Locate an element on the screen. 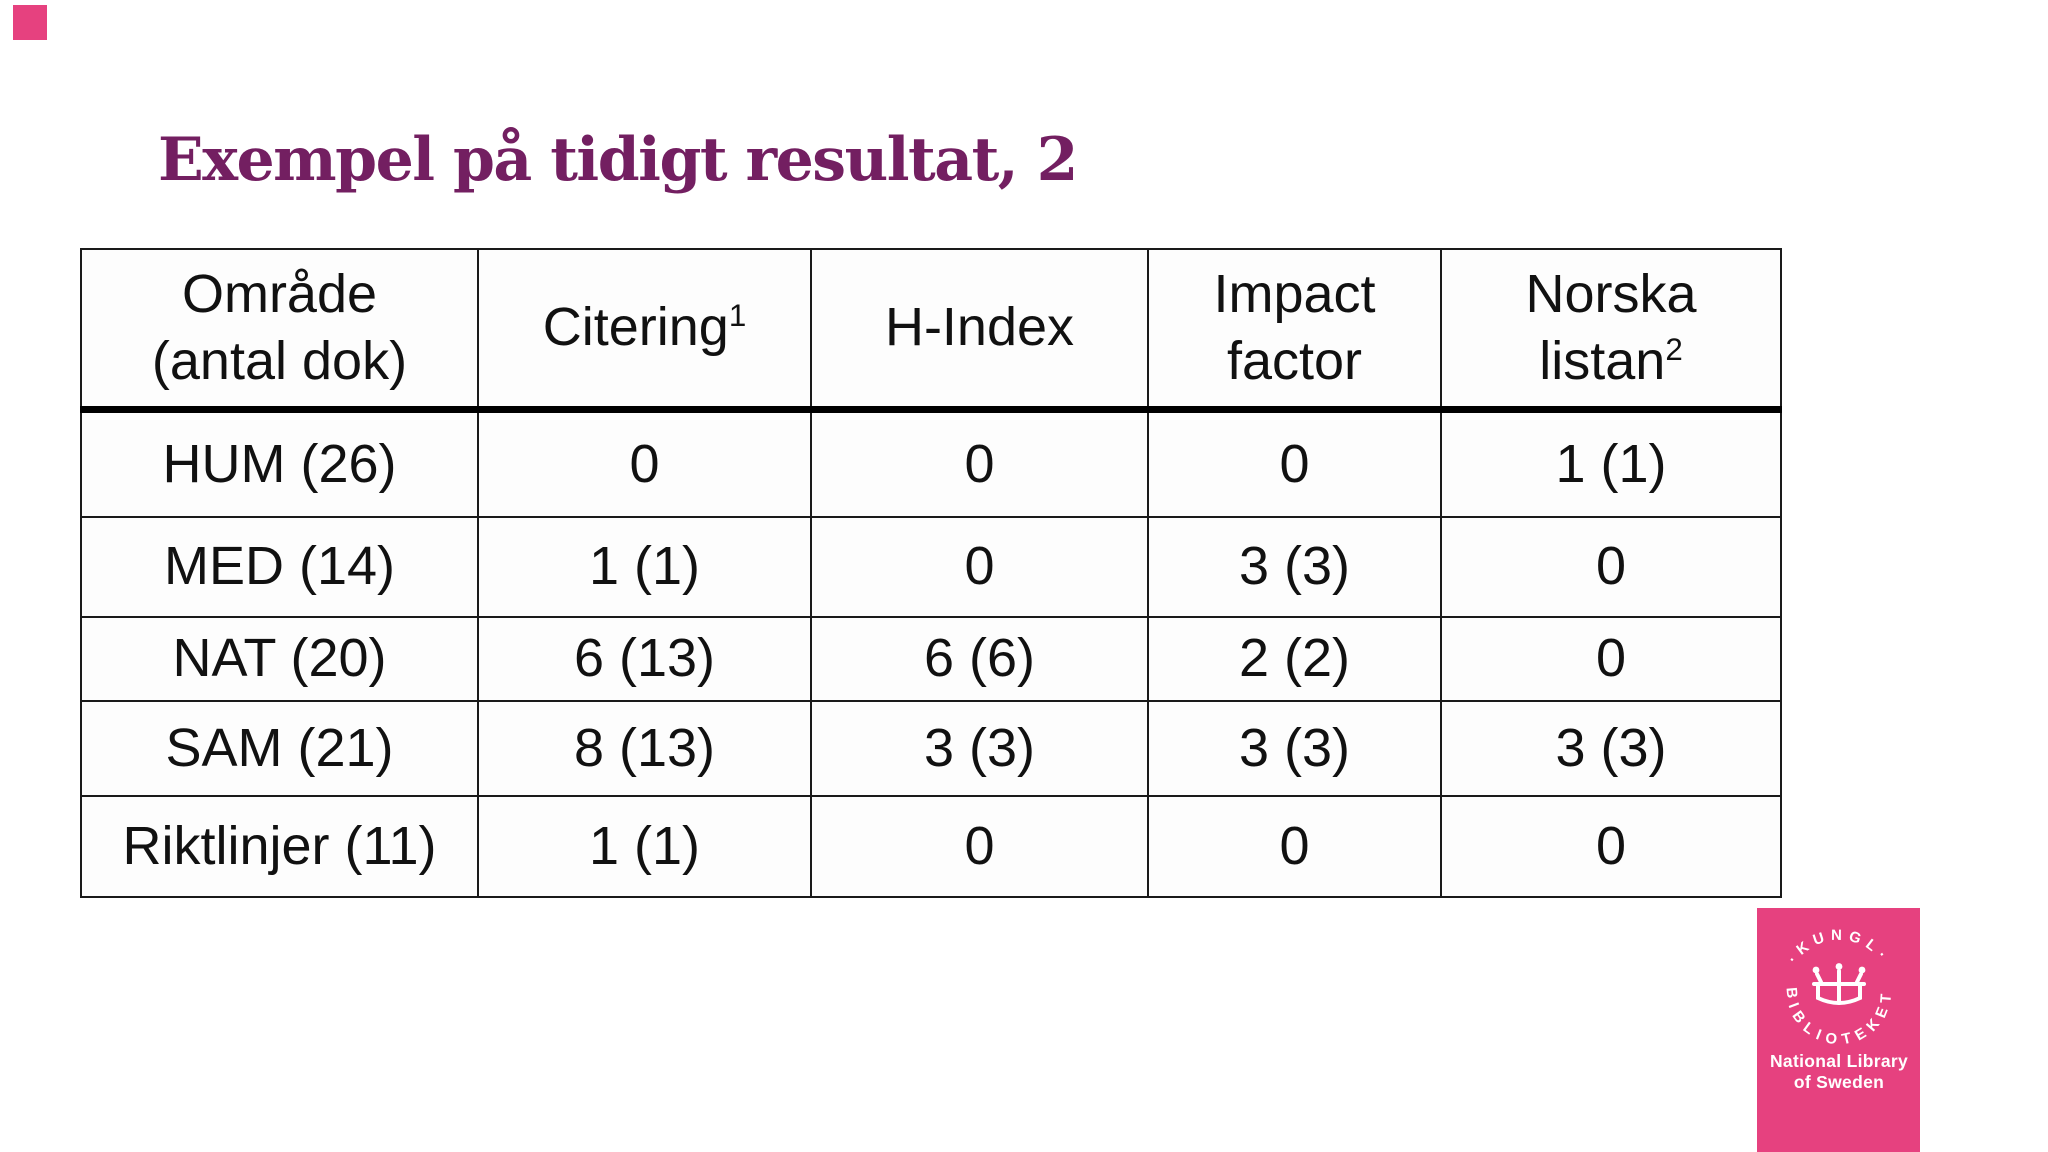  table-row-riktlinjer: Riktlinjer (11) 1 (1) 0 0 0 is located at coordinates (931, 846).